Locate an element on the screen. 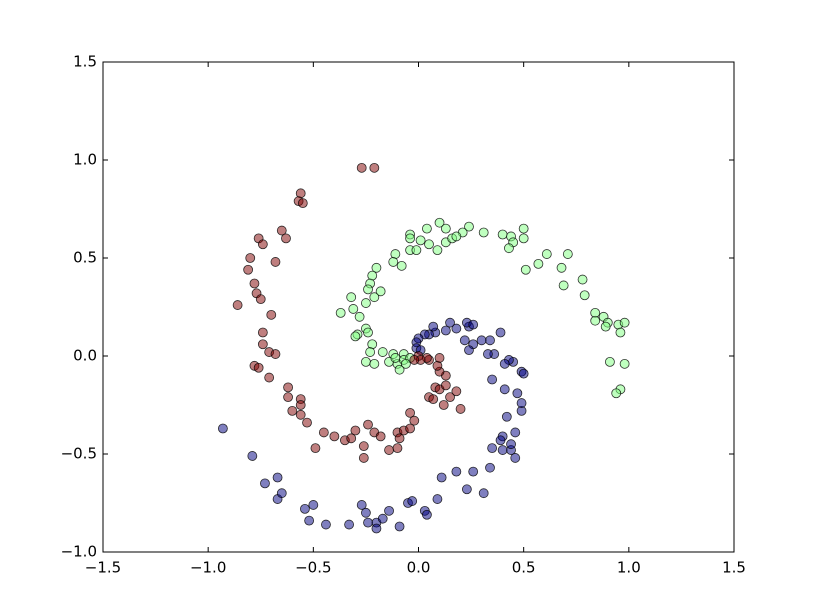 The image size is (815, 615). x-tick-label: −1.0 is located at coordinates (208, 568).